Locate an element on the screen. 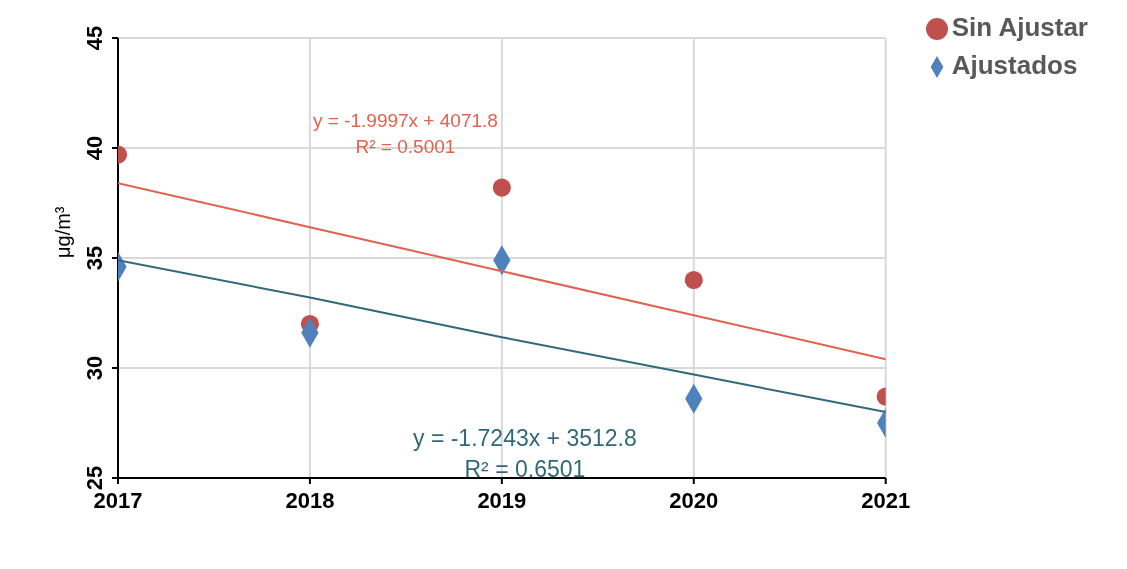 This screenshot has width=1127, height=569. legend-label: Sin Ajustar is located at coordinates (1019, 27).